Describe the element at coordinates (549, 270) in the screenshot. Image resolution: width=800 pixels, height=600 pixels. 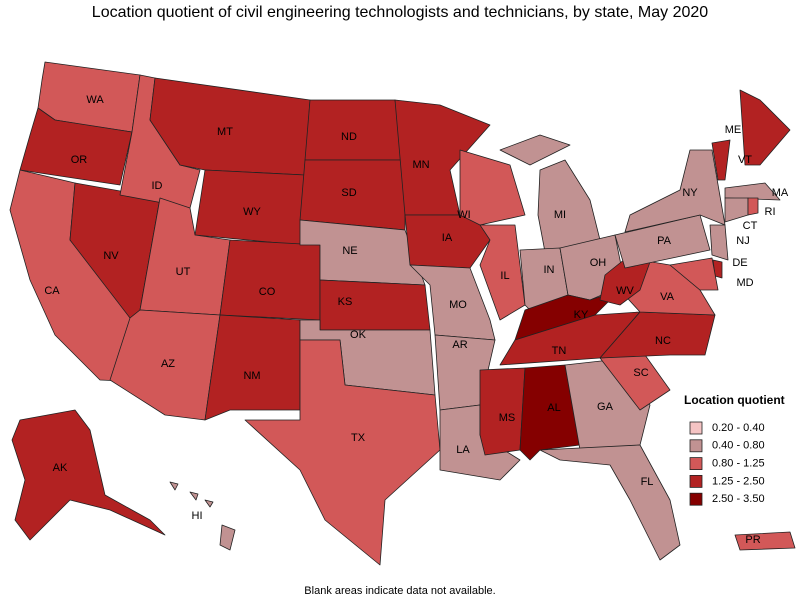
I see `state-label: IN` at that location.